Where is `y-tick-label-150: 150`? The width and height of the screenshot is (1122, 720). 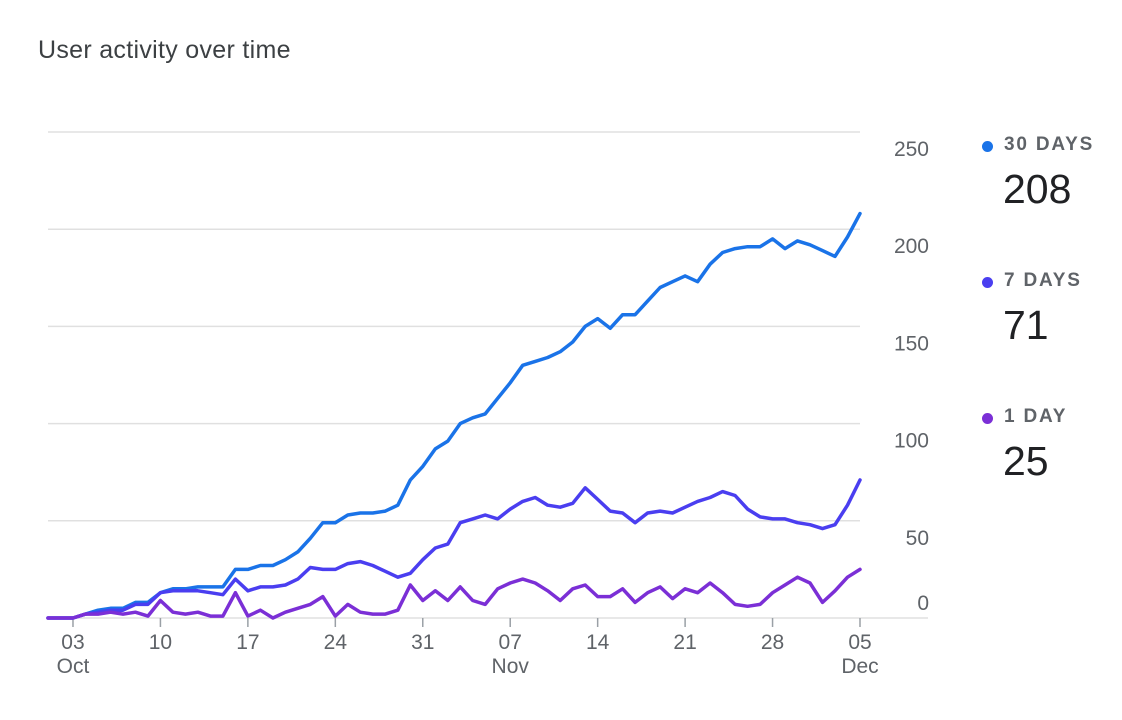 y-tick-label-150: 150 is located at coordinates (911, 343).